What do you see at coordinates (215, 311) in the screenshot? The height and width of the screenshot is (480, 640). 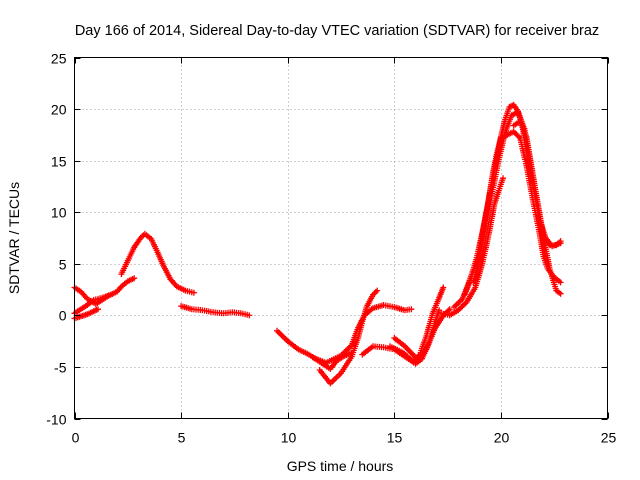 I see `series-arc5` at bounding box center [215, 311].